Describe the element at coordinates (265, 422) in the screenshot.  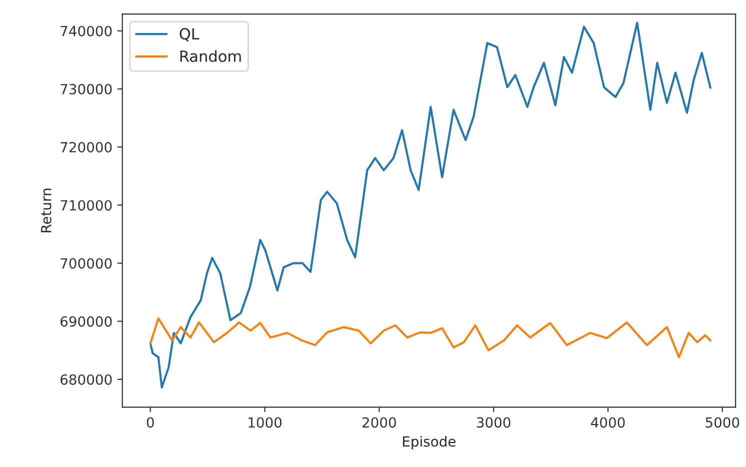
I see `x-tick-label: 1000` at that location.